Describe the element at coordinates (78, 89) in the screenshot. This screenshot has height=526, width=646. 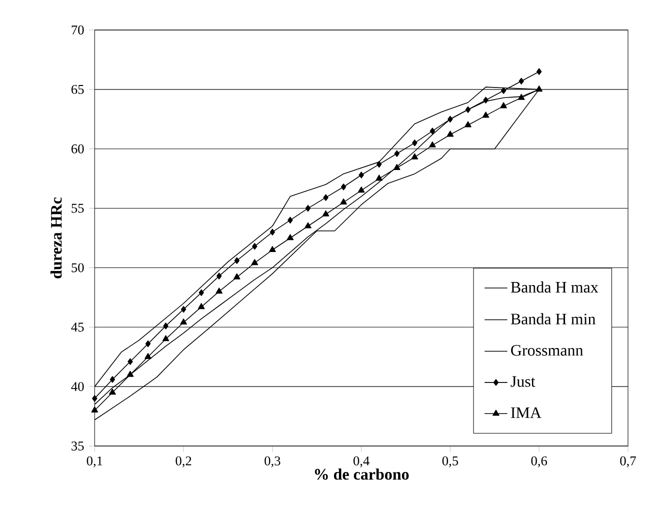
I see `y-tick-label: 65` at that location.